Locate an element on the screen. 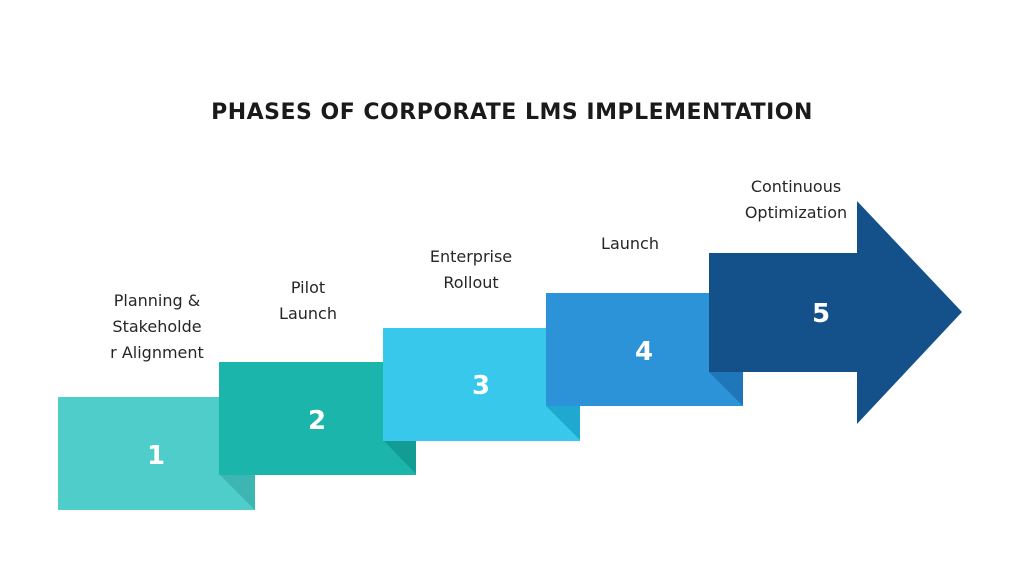  phase-3-label: Enterprise Rollout is located at coordinates (471, 270).